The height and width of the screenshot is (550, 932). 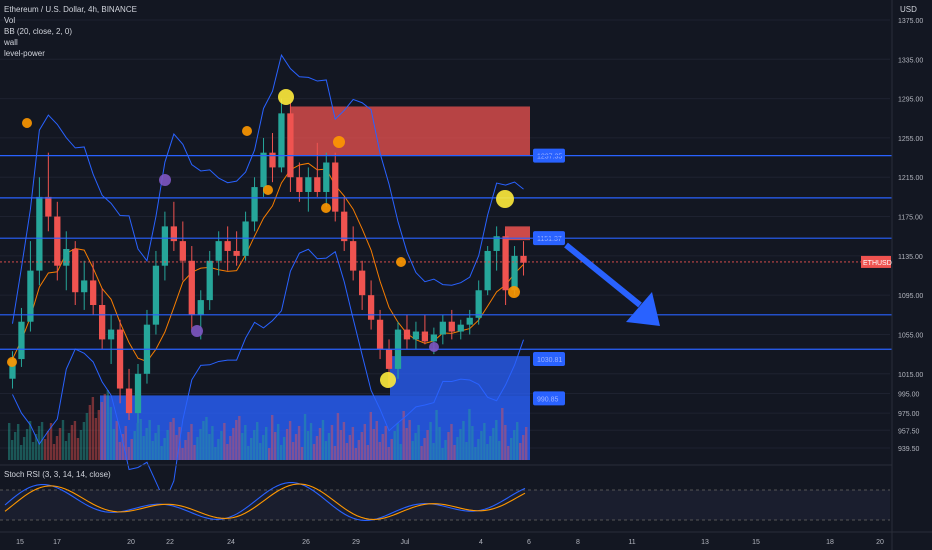 I want to click on stoch-k-line, so click(x=265, y=502).